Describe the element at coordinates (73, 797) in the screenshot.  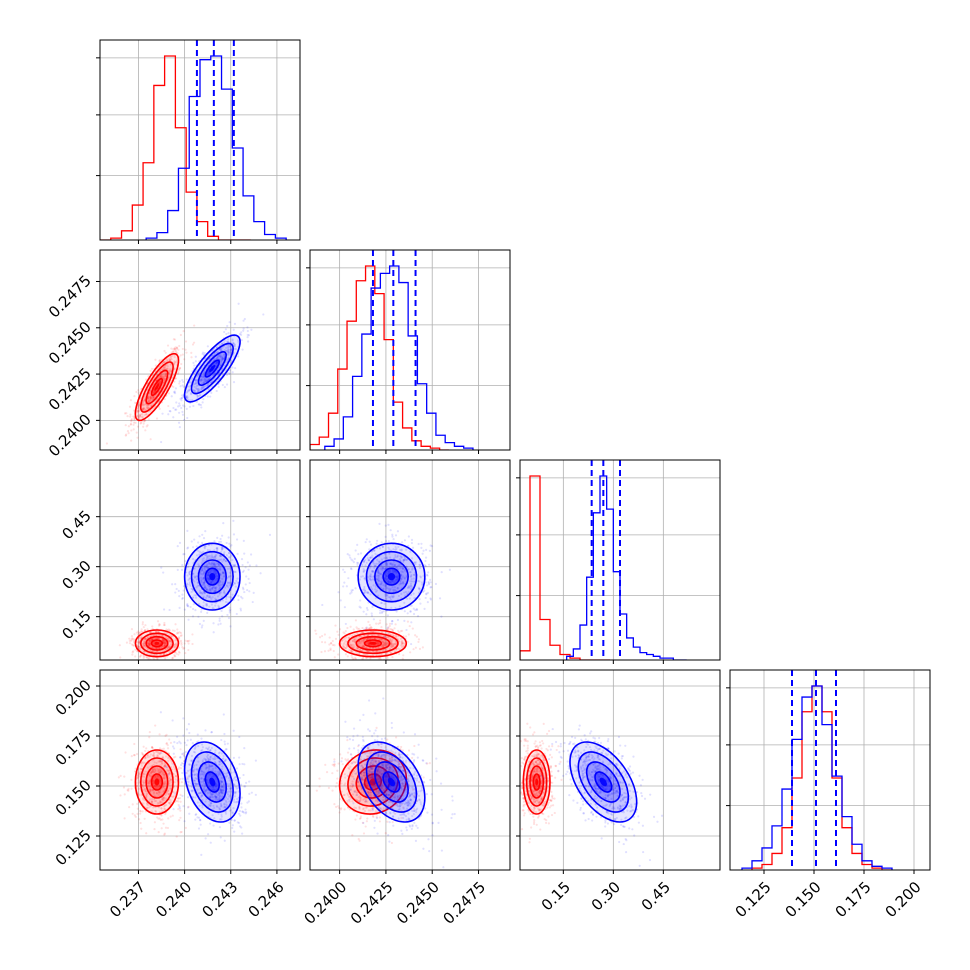
I see `y-tick-label: 0.150` at that location.